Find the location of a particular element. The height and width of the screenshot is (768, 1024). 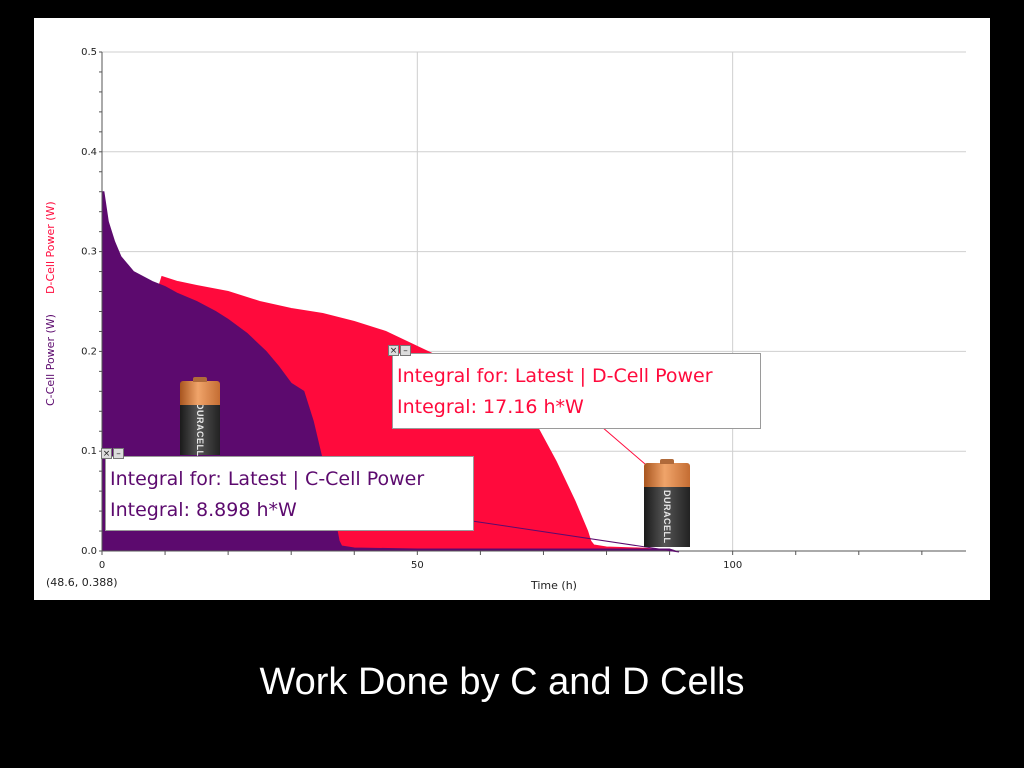

c-cell-battery-icon: DURACELL is located at coordinates (200, 417).